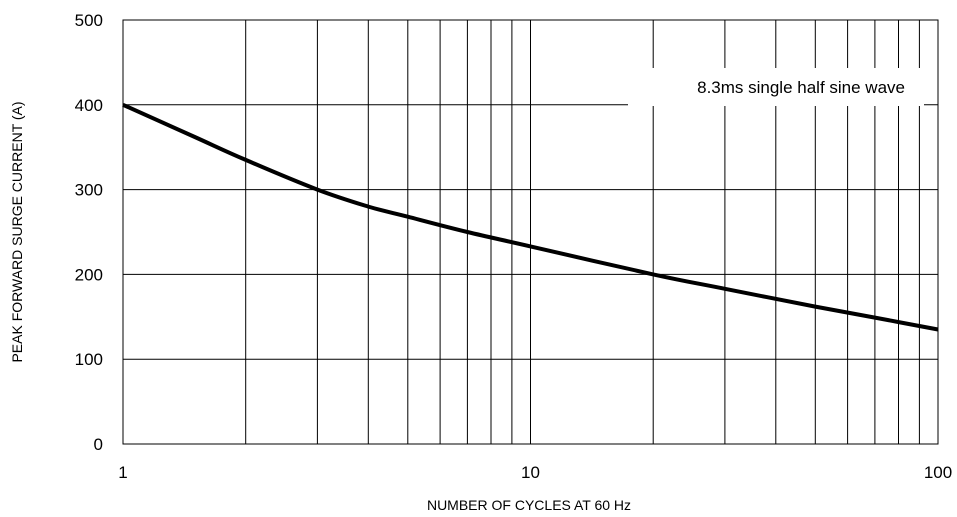  Describe the element at coordinates (17, 231) in the screenshot. I see `y-axis-label: PEAK FORWARD SURGE CURRENT (A)` at that location.